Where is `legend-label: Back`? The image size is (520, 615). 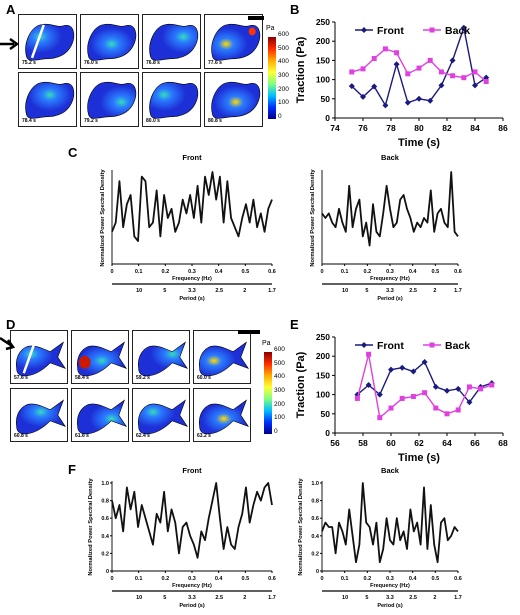 legend-label: Back is located at coordinates (457, 346).